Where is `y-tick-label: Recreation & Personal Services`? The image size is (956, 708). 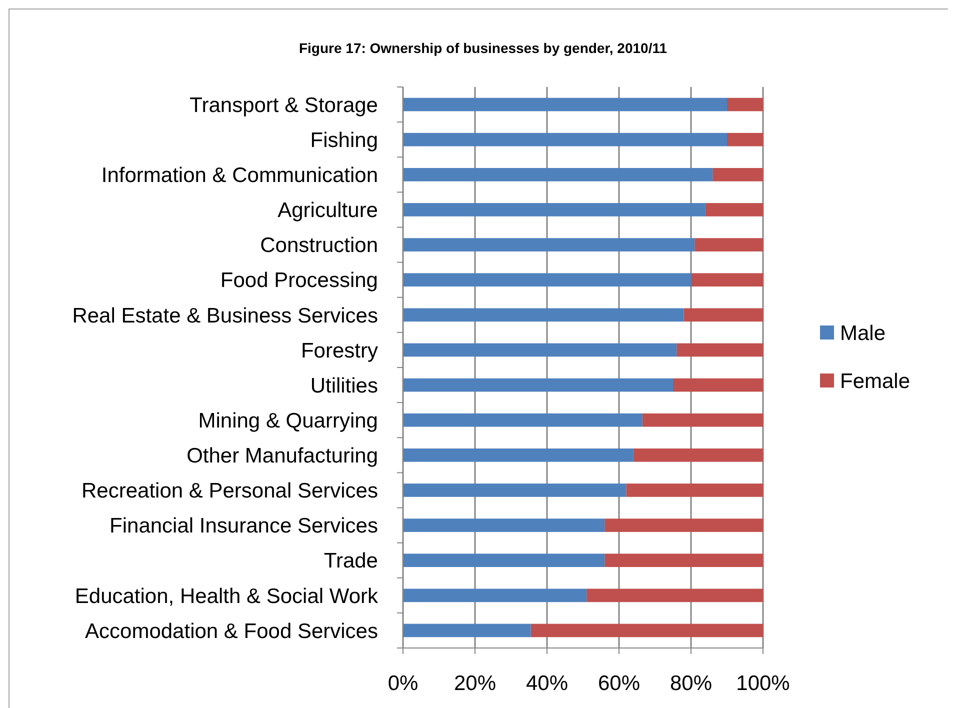
y-tick-label: Recreation & Personal Services is located at coordinates (230, 491).